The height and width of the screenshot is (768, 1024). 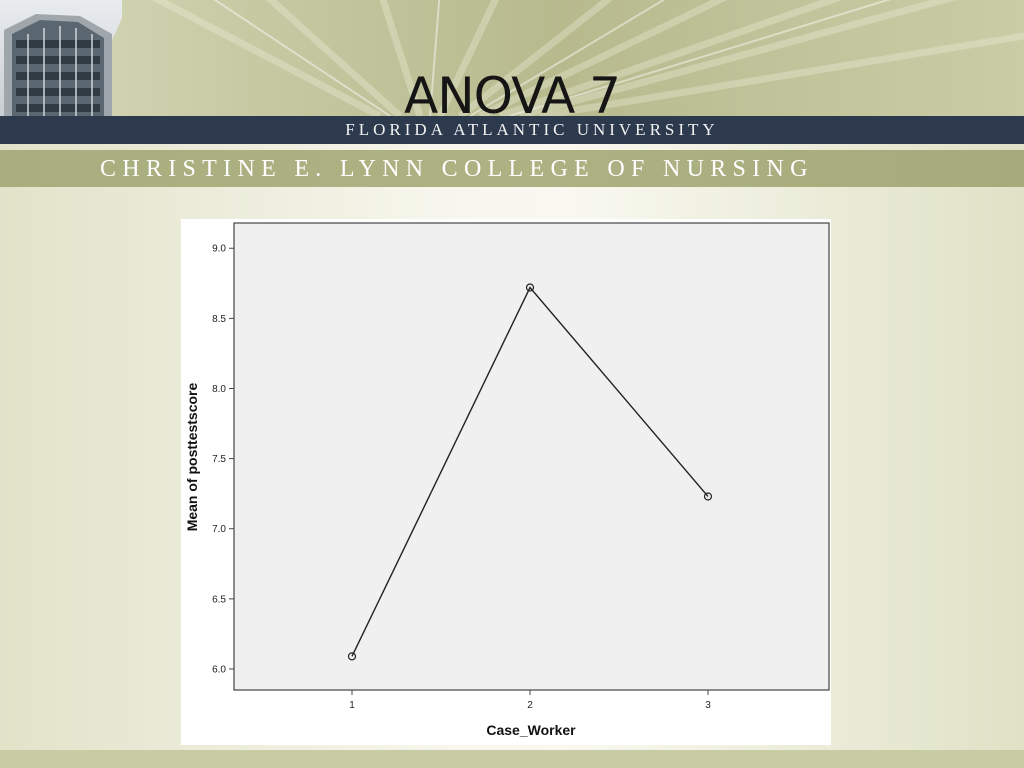 I want to click on slide-title: ANOVA 7, so click(x=512, y=96).